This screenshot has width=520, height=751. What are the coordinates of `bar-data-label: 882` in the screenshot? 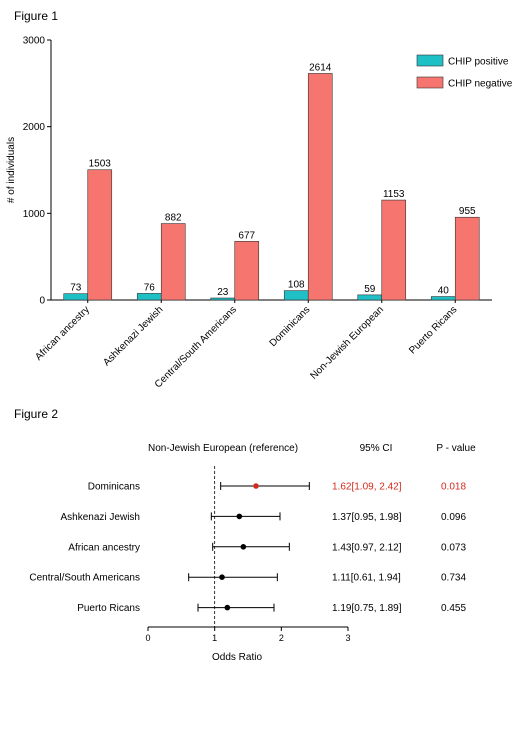 It's located at (173, 218).